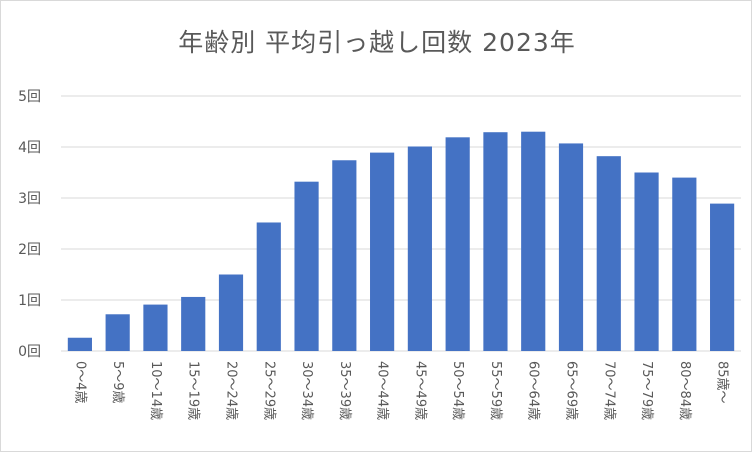 The width and height of the screenshot is (752, 453). What do you see at coordinates (29, 97) in the screenshot?
I see `y-tick-label-5: 5回` at bounding box center [29, 97].